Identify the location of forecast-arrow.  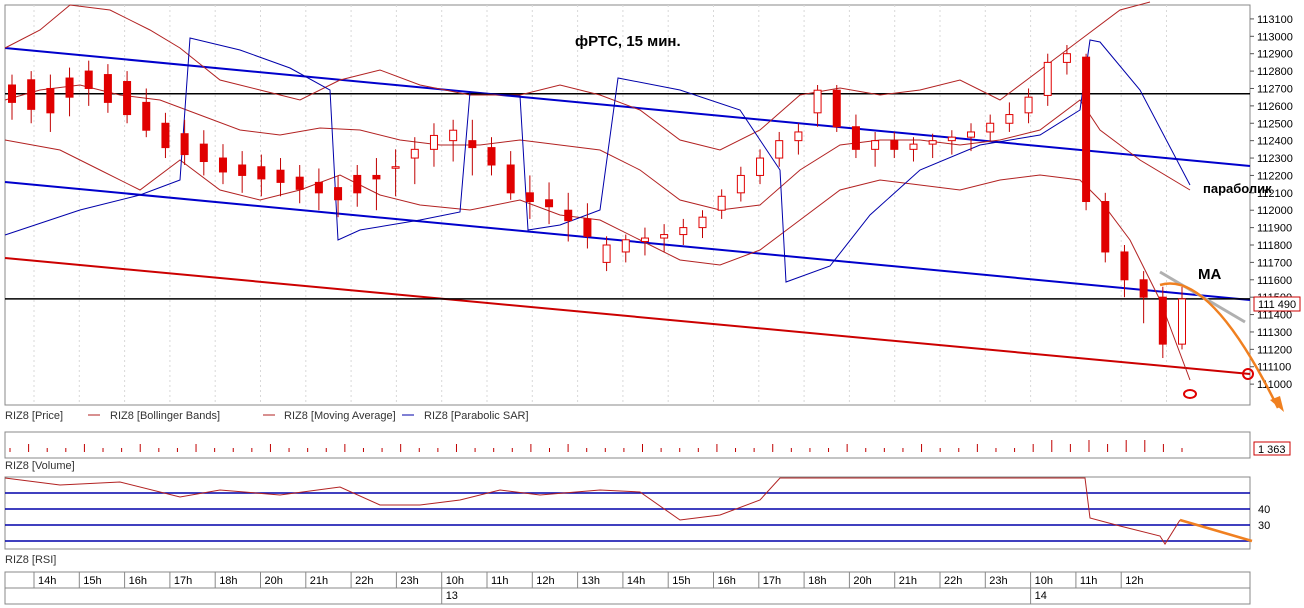
(1219, 345).